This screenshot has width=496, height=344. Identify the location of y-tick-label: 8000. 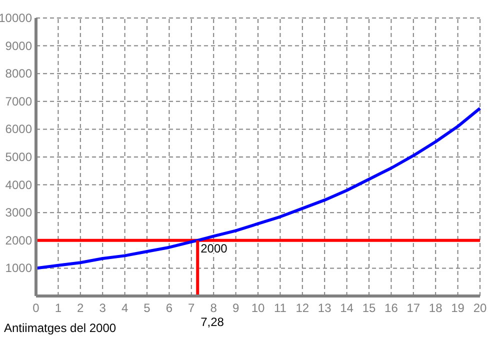
(18, 73).